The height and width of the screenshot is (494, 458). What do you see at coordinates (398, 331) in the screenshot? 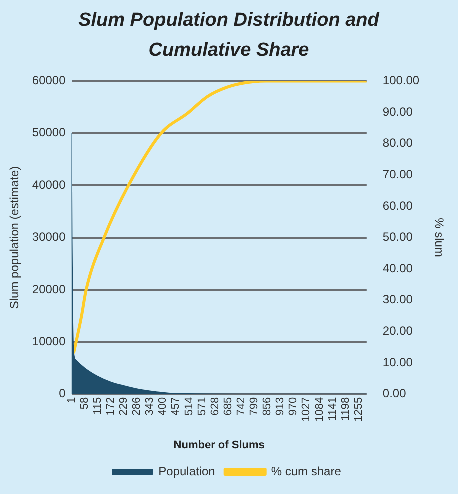
I see `y2-tick-label: 20.00` at bounding box center [398, 331].